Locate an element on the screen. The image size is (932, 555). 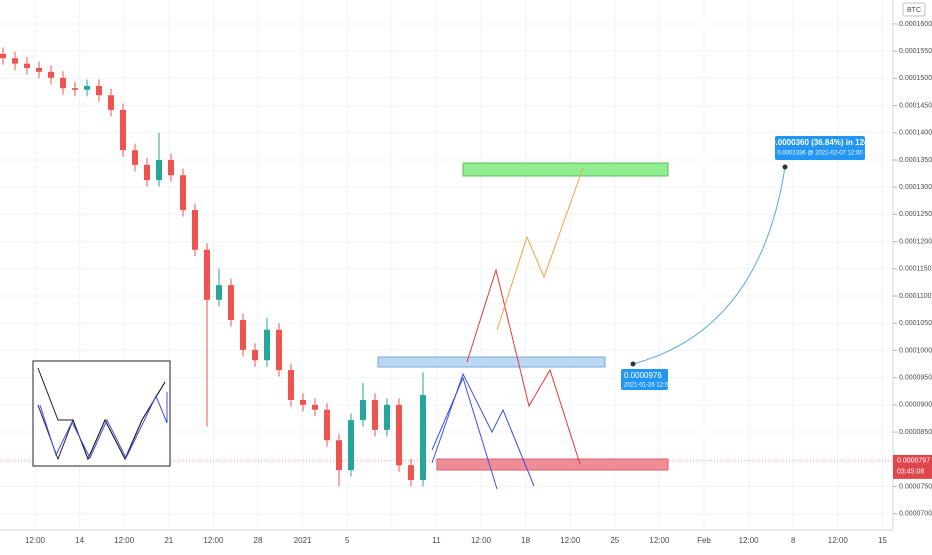
x-tick-label: 18 is located at coordinates (525, 540).